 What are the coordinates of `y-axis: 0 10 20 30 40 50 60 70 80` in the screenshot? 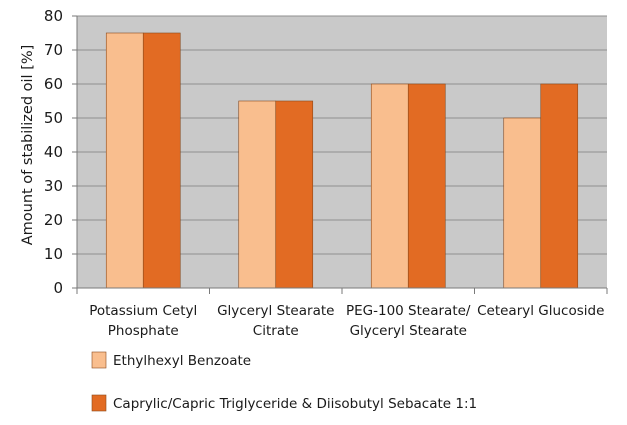 It's located at (61, 152).